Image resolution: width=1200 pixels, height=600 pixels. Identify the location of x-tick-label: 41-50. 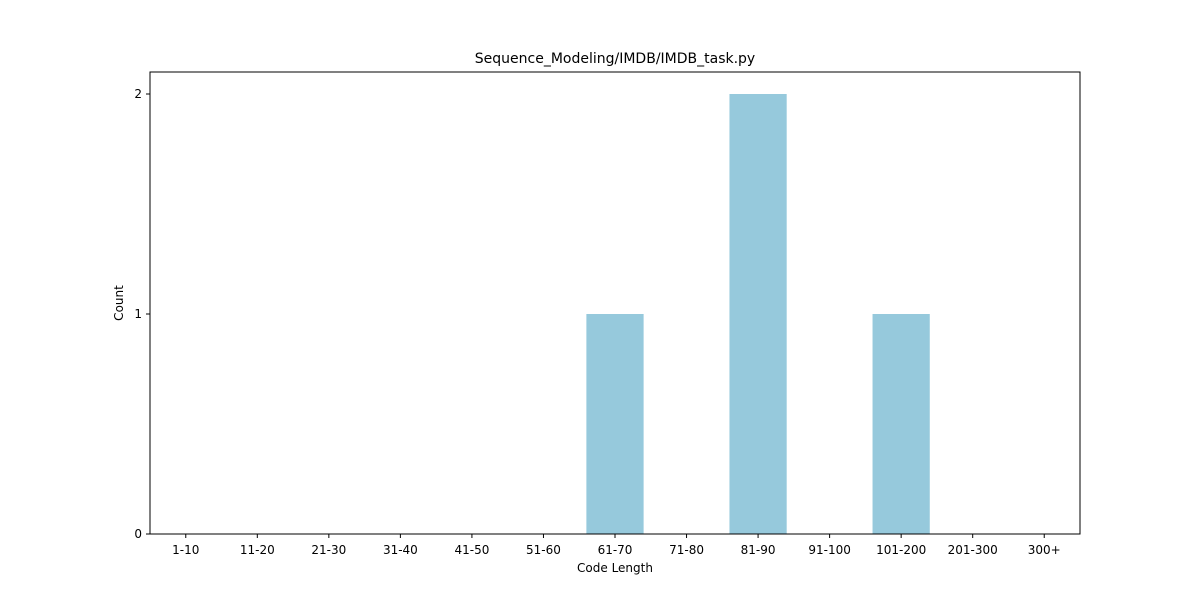
(471, 550).